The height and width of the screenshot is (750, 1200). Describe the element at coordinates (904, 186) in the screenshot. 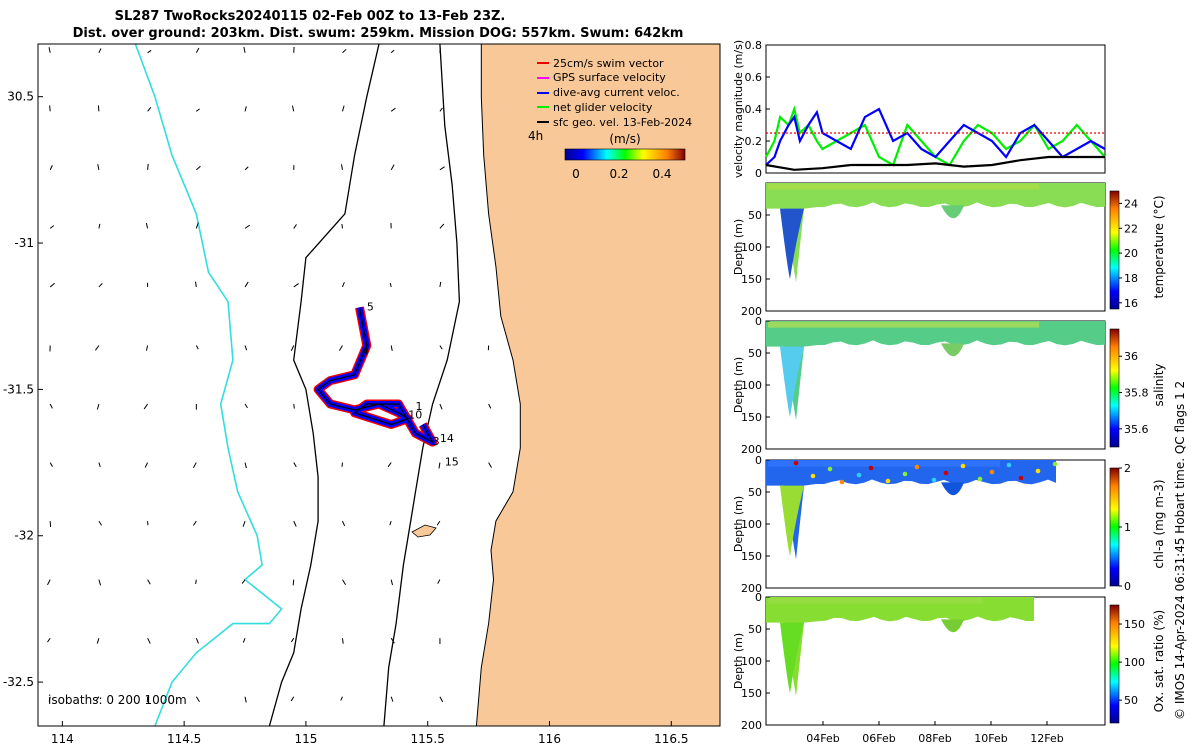

I see `temperature-surface-band` at that location.